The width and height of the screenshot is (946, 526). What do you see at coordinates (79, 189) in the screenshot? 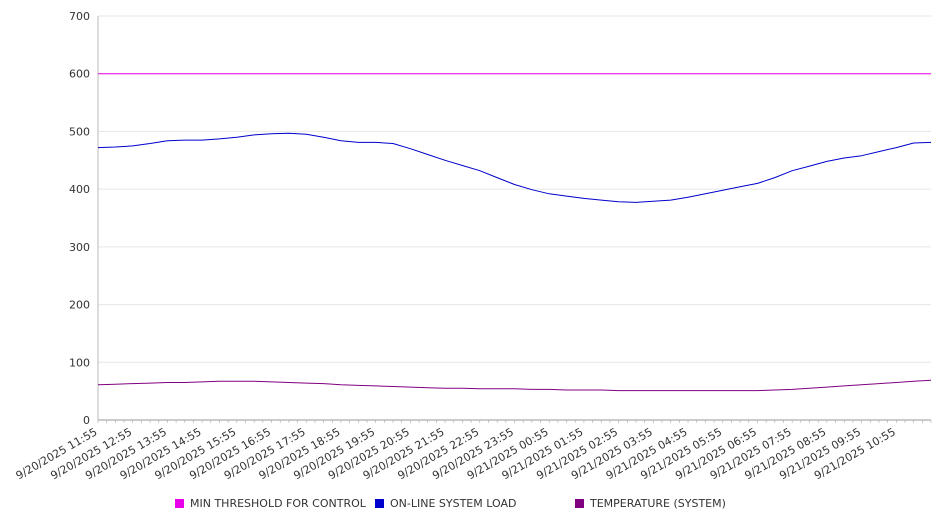
I see `y-tick-label: 400` at bounding box center [79, 189].